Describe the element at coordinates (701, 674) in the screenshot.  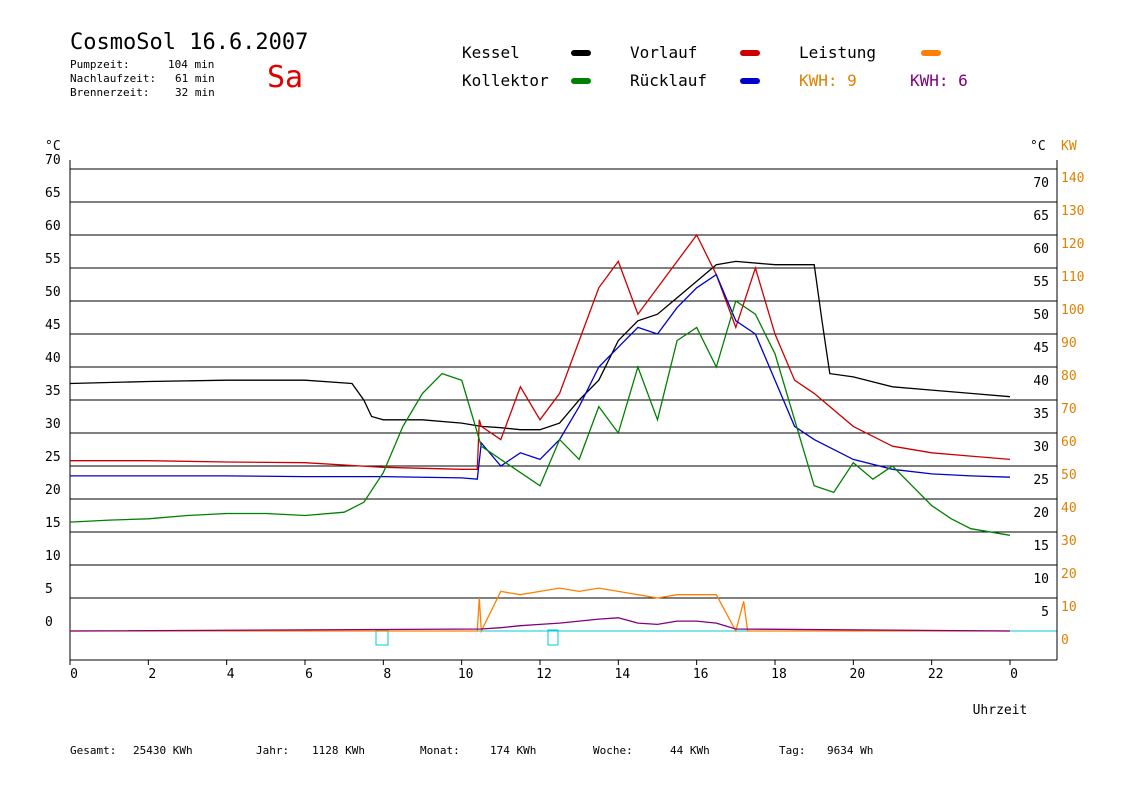
I see `x-tick-label: 16` at that location.